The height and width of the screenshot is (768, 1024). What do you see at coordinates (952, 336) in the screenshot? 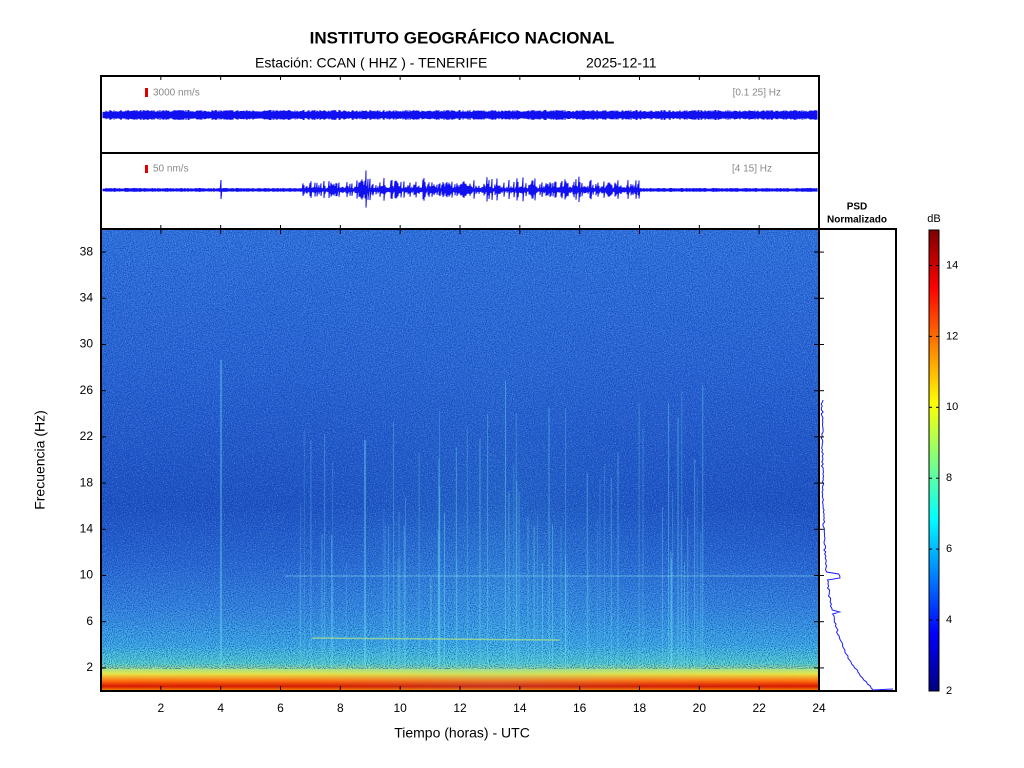
I see `colorbar-tick-label: 12` at bounding box center [952, 336].